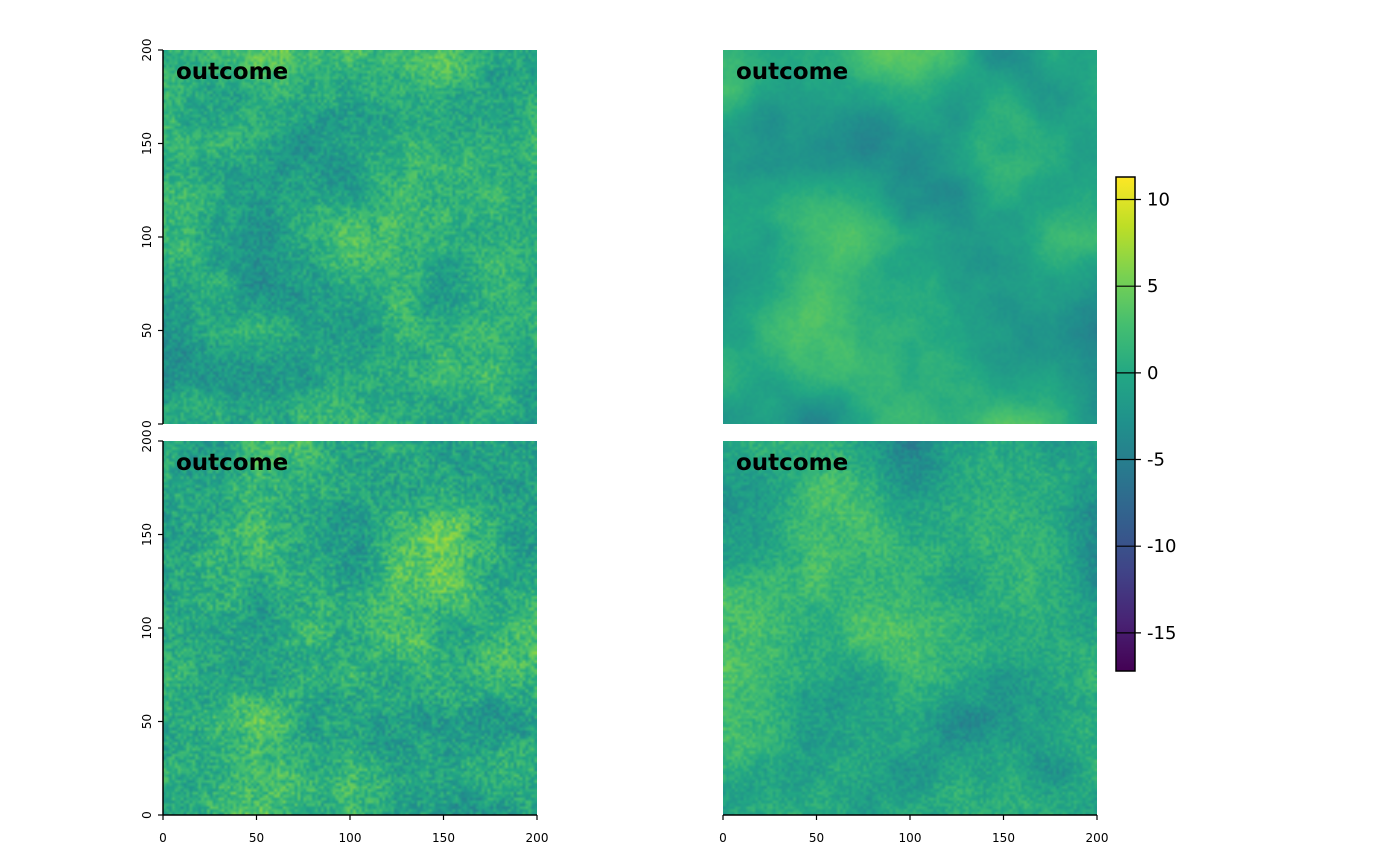 This screenshot has width=1400, height=865. I want to click on panel-2: outcome, so click(910, 237).